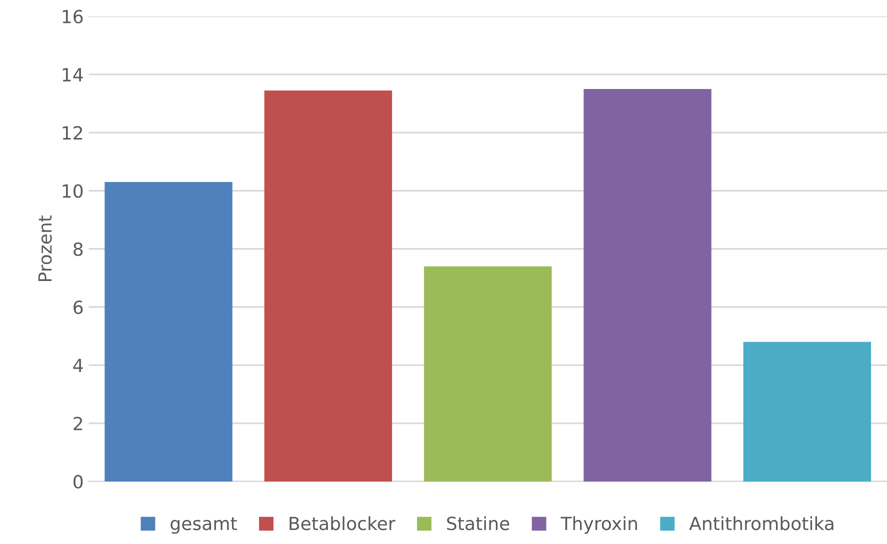 The height and width of the screenshot is (544, 887). I want to click on legend-label: Thyroxin, so click(598, 525).